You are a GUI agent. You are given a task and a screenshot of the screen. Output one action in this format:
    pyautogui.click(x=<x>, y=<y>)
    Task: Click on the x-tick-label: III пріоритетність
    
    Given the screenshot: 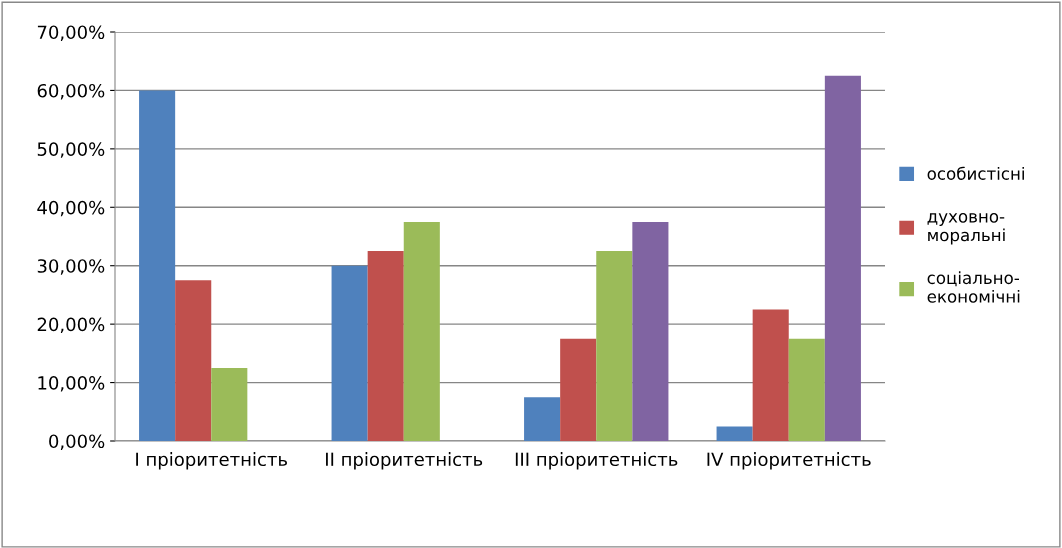 What is the action you would take?
    pyautogui.click(x=596, y=461)
    